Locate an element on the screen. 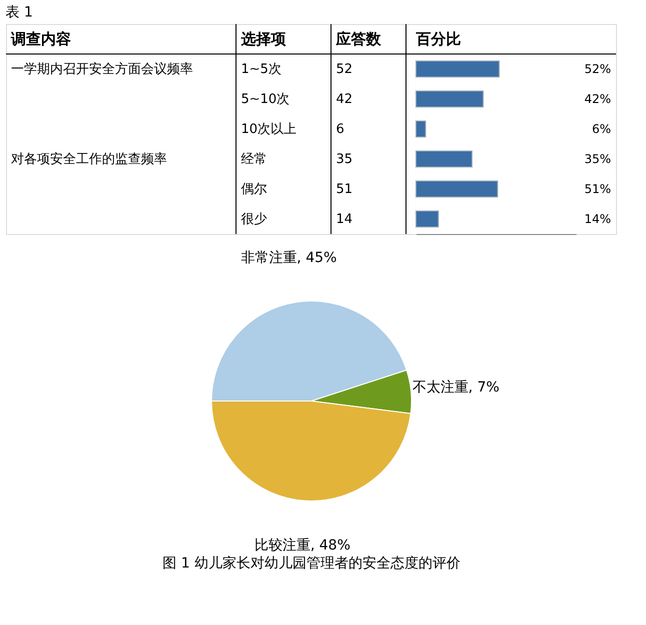 The height and width of the screenshot is (625, 646). category-label: 10次以上 is located at coordinates (269, 129).